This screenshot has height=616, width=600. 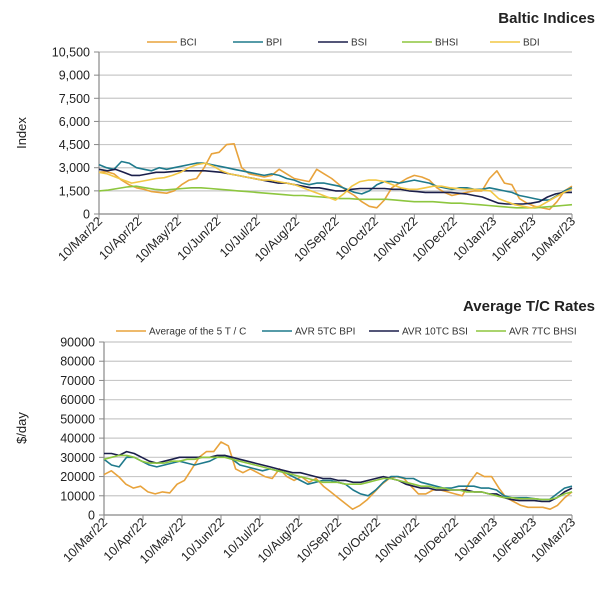 What do you see at coordinates (77, 381) in the screenshot?
I see `y-tick-label: 70000` at bounding box center [77, 381].